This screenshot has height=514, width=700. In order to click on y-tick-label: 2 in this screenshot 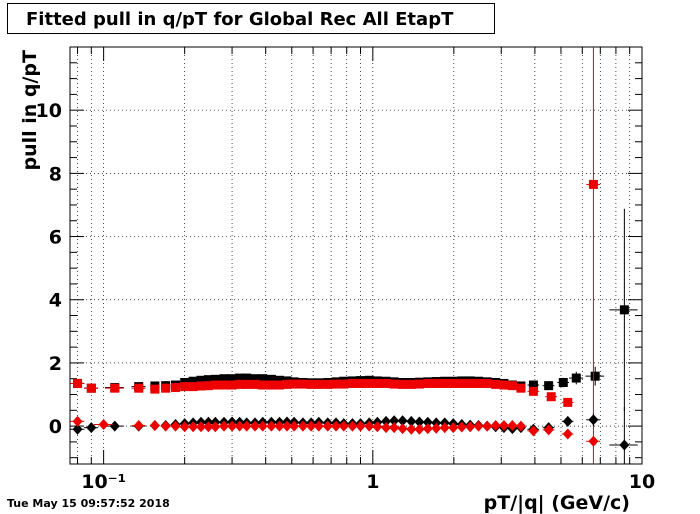, I will do `click(55, 364)`.